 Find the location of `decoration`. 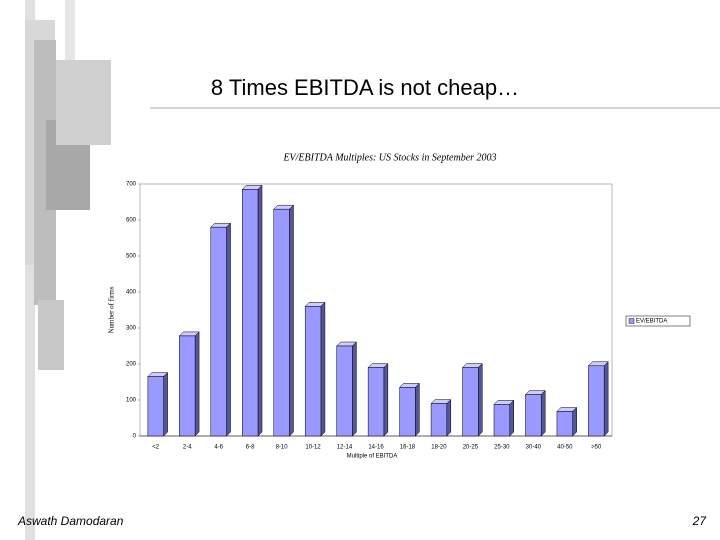

decoration is located at coordinates (68, 270).